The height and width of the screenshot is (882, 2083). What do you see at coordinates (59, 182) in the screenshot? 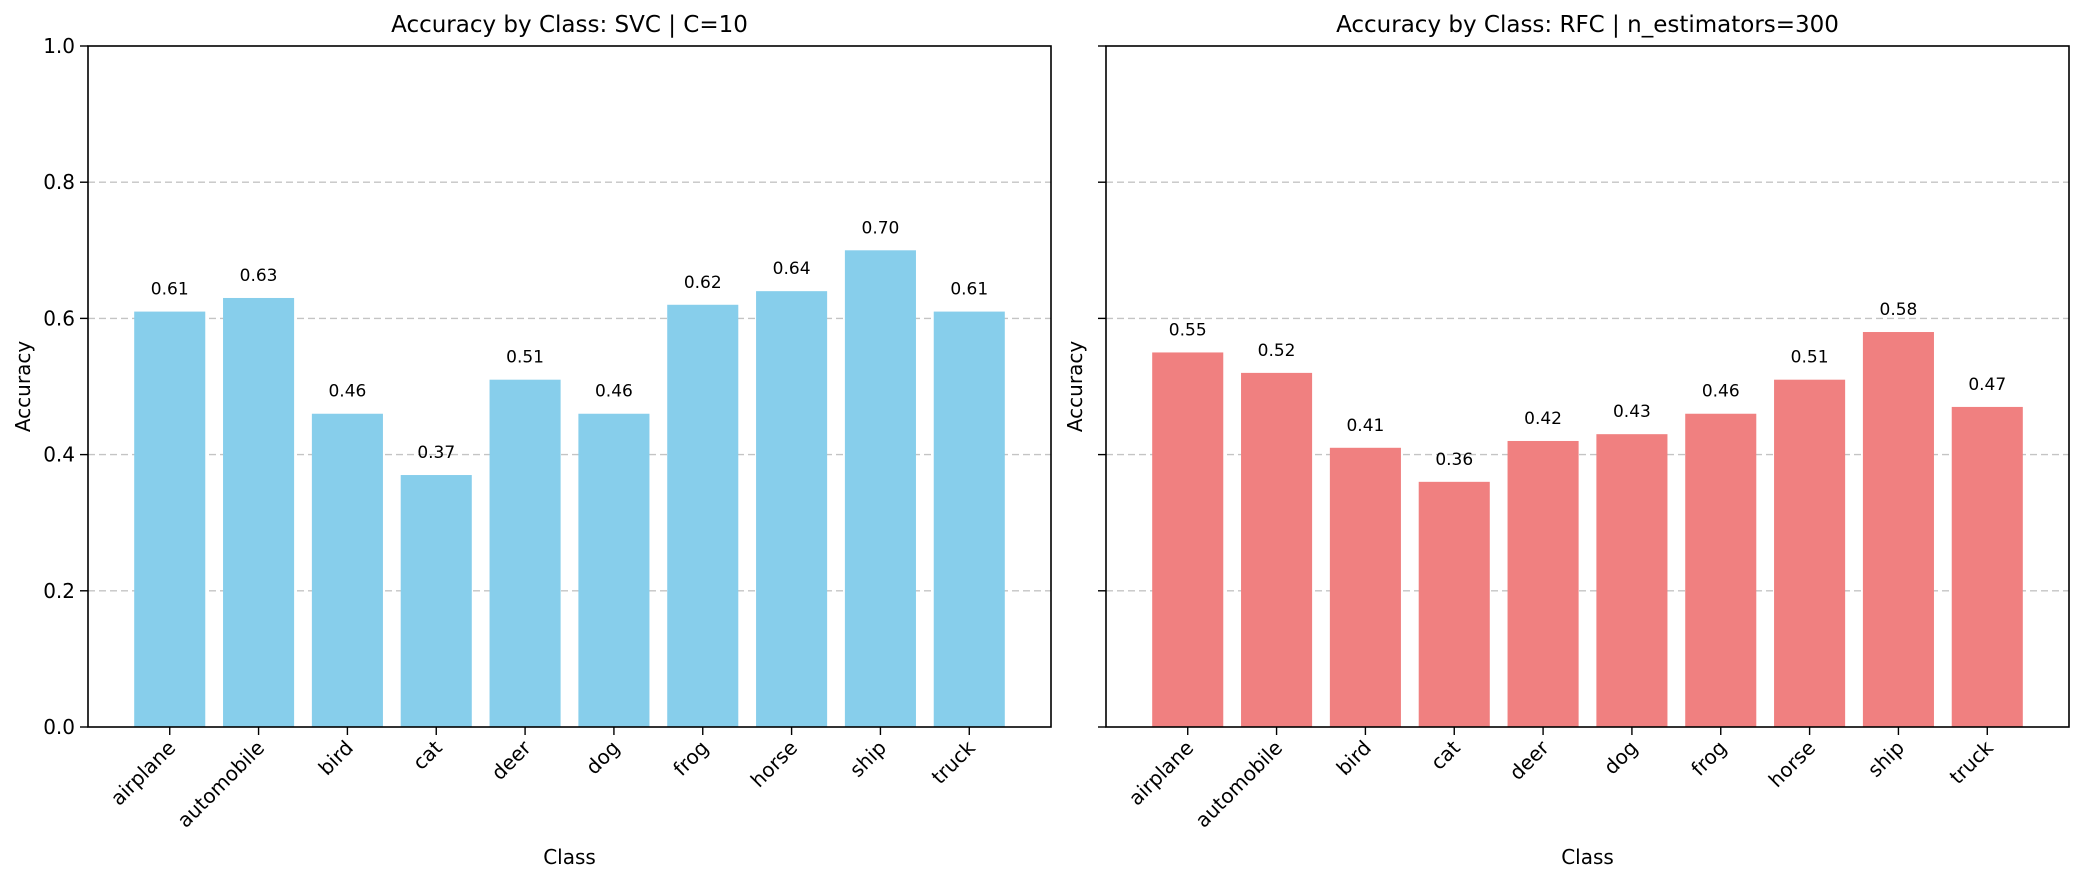
I see `y-tick-label: 0.8` at bounding box center [59, 182].